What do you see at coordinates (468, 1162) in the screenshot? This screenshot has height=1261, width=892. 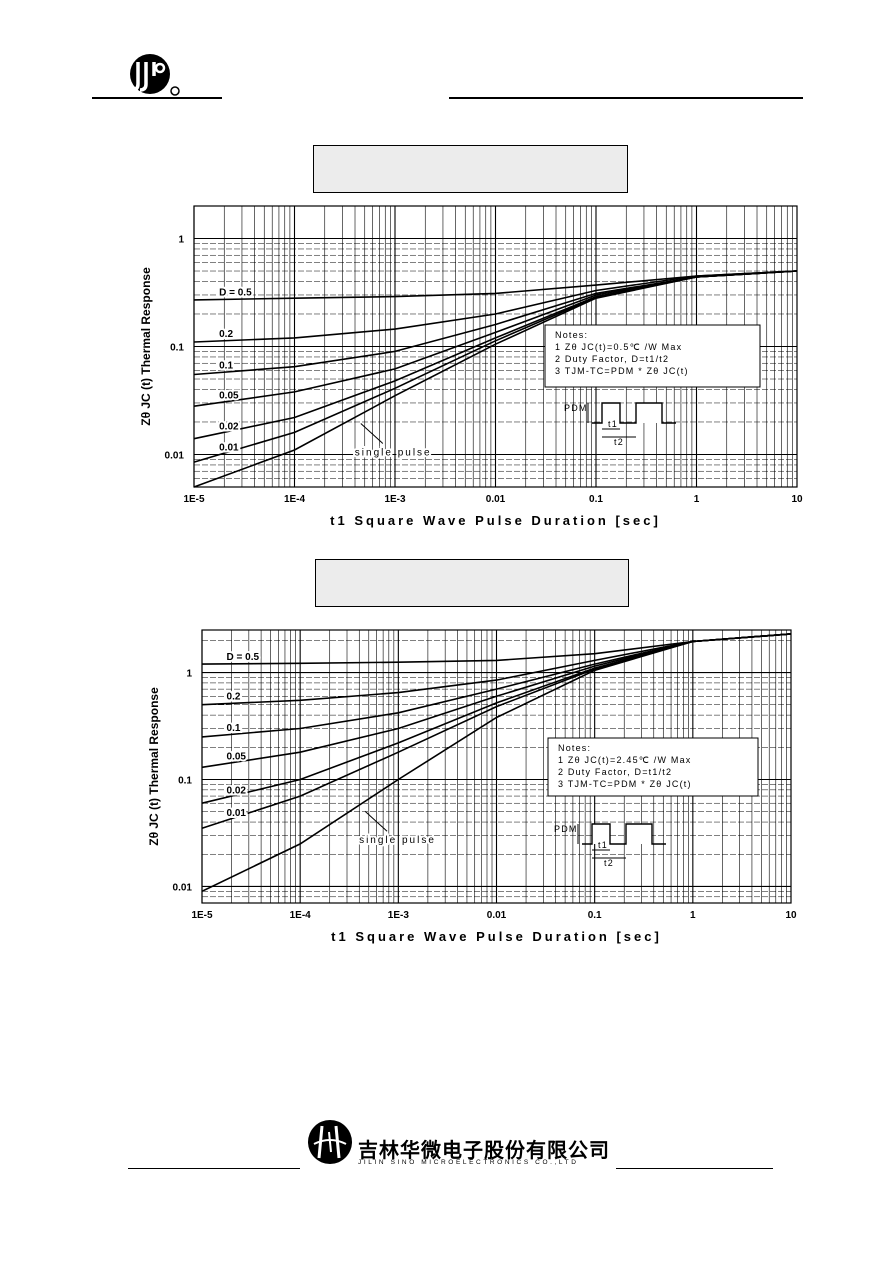 I see `footer-company-en: JILIN SINO MICROELECTRONICS CO.,LTD` at bounding box center [468, 1162].